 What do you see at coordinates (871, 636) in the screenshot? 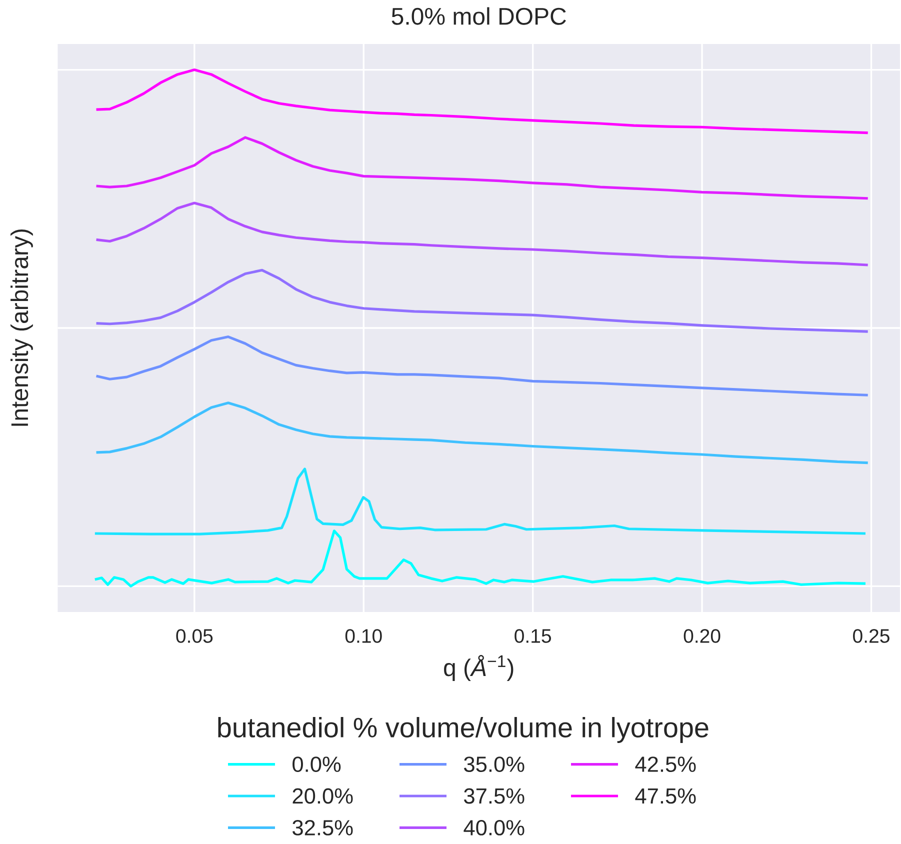
I see `x-tick-label: 0.25` at bounding box center [871, 636].